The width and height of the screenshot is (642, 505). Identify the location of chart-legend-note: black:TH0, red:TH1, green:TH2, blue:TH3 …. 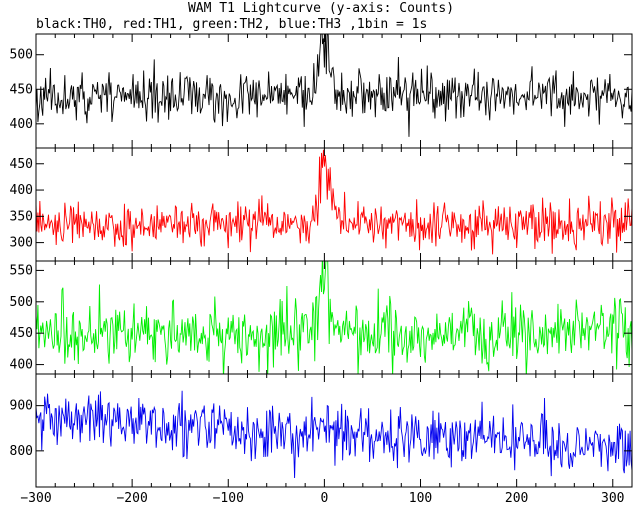
(232, 24).